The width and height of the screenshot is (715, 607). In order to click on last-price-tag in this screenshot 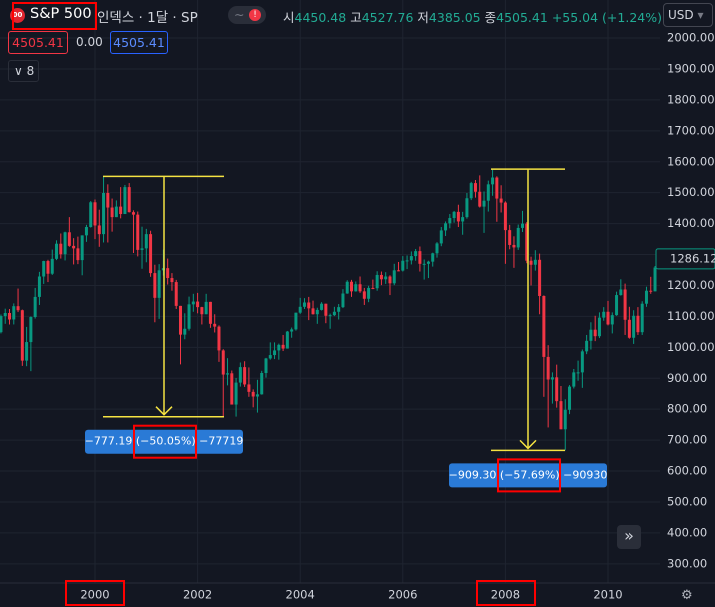, I will do `click(685, 259)`.